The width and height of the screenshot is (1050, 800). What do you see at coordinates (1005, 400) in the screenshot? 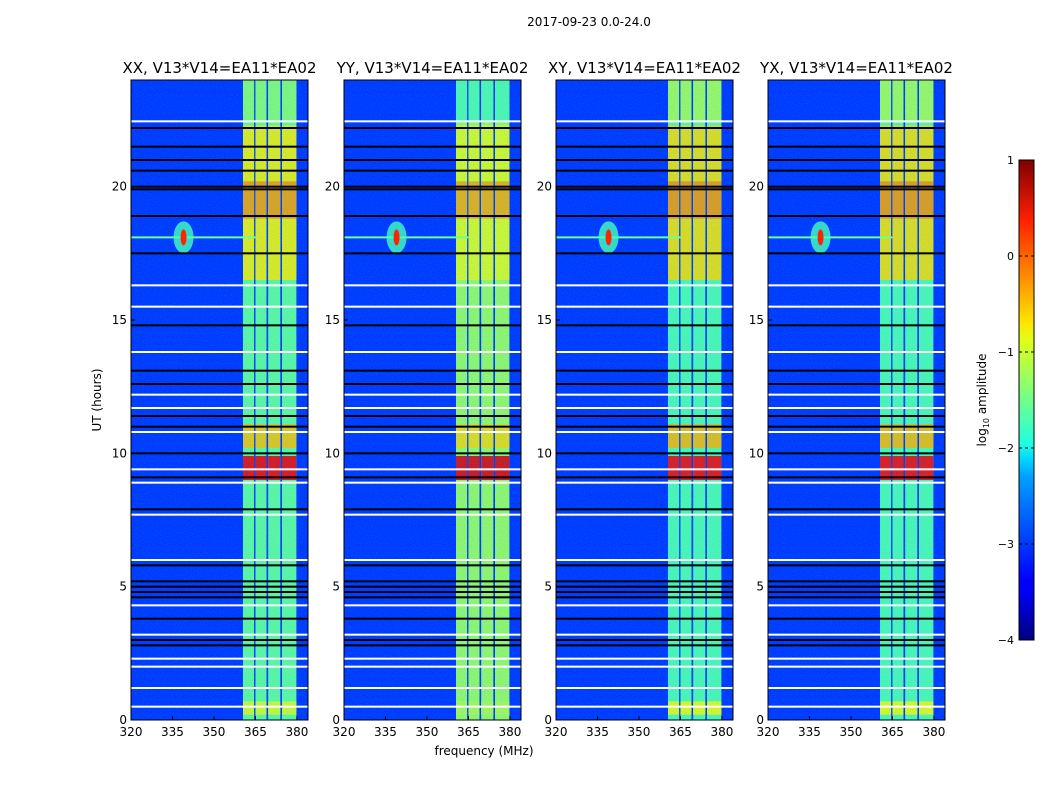
I see `colorbar: 1 0 −1 −2 −3 −4 log10 amplitude` at bounding box center [1005, 400].